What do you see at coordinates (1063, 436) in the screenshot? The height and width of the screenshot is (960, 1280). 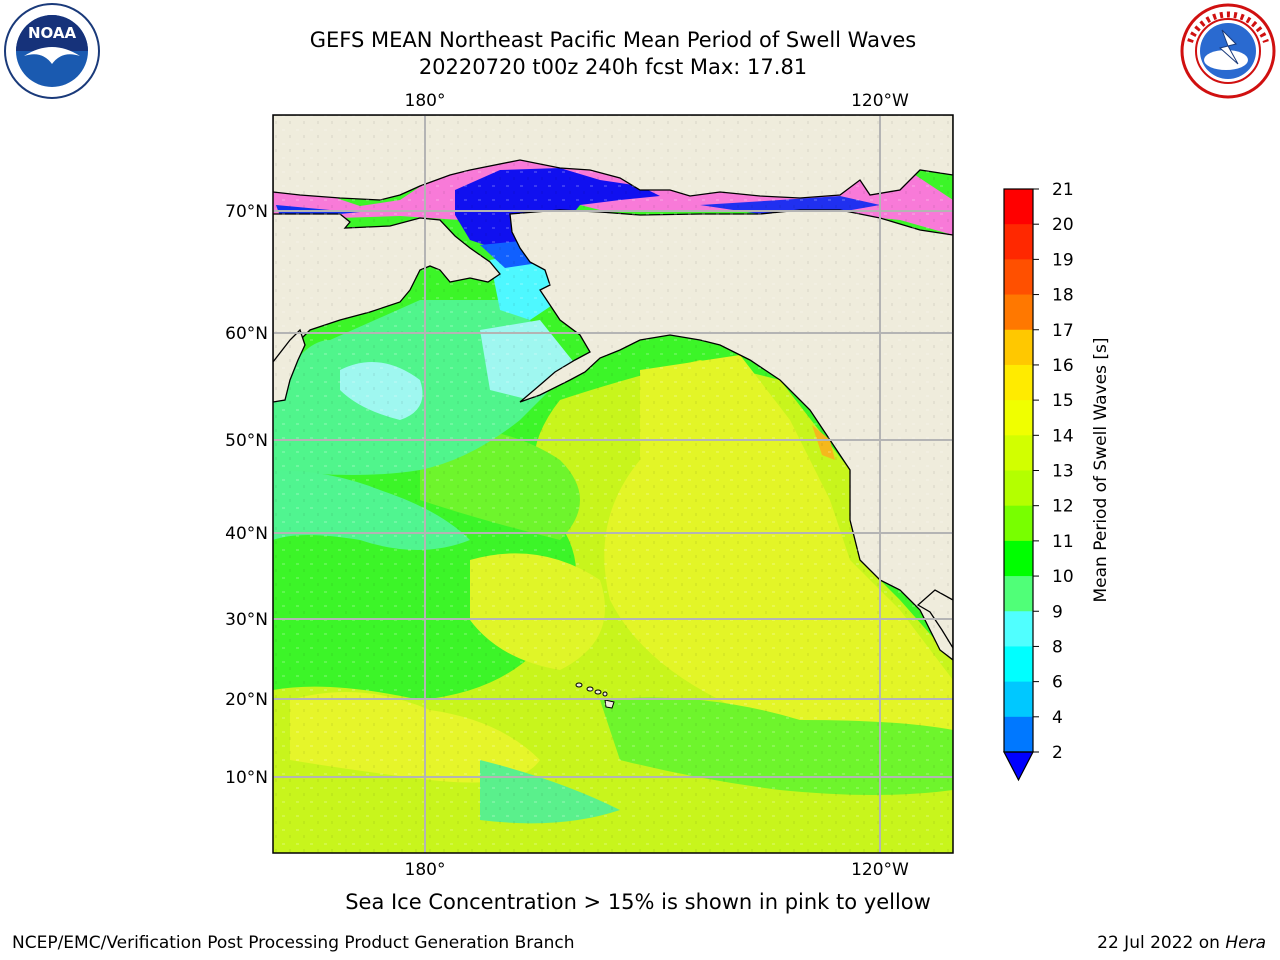 I see `colorbar-tick-label: 14` at bounding box center [1063, 436].